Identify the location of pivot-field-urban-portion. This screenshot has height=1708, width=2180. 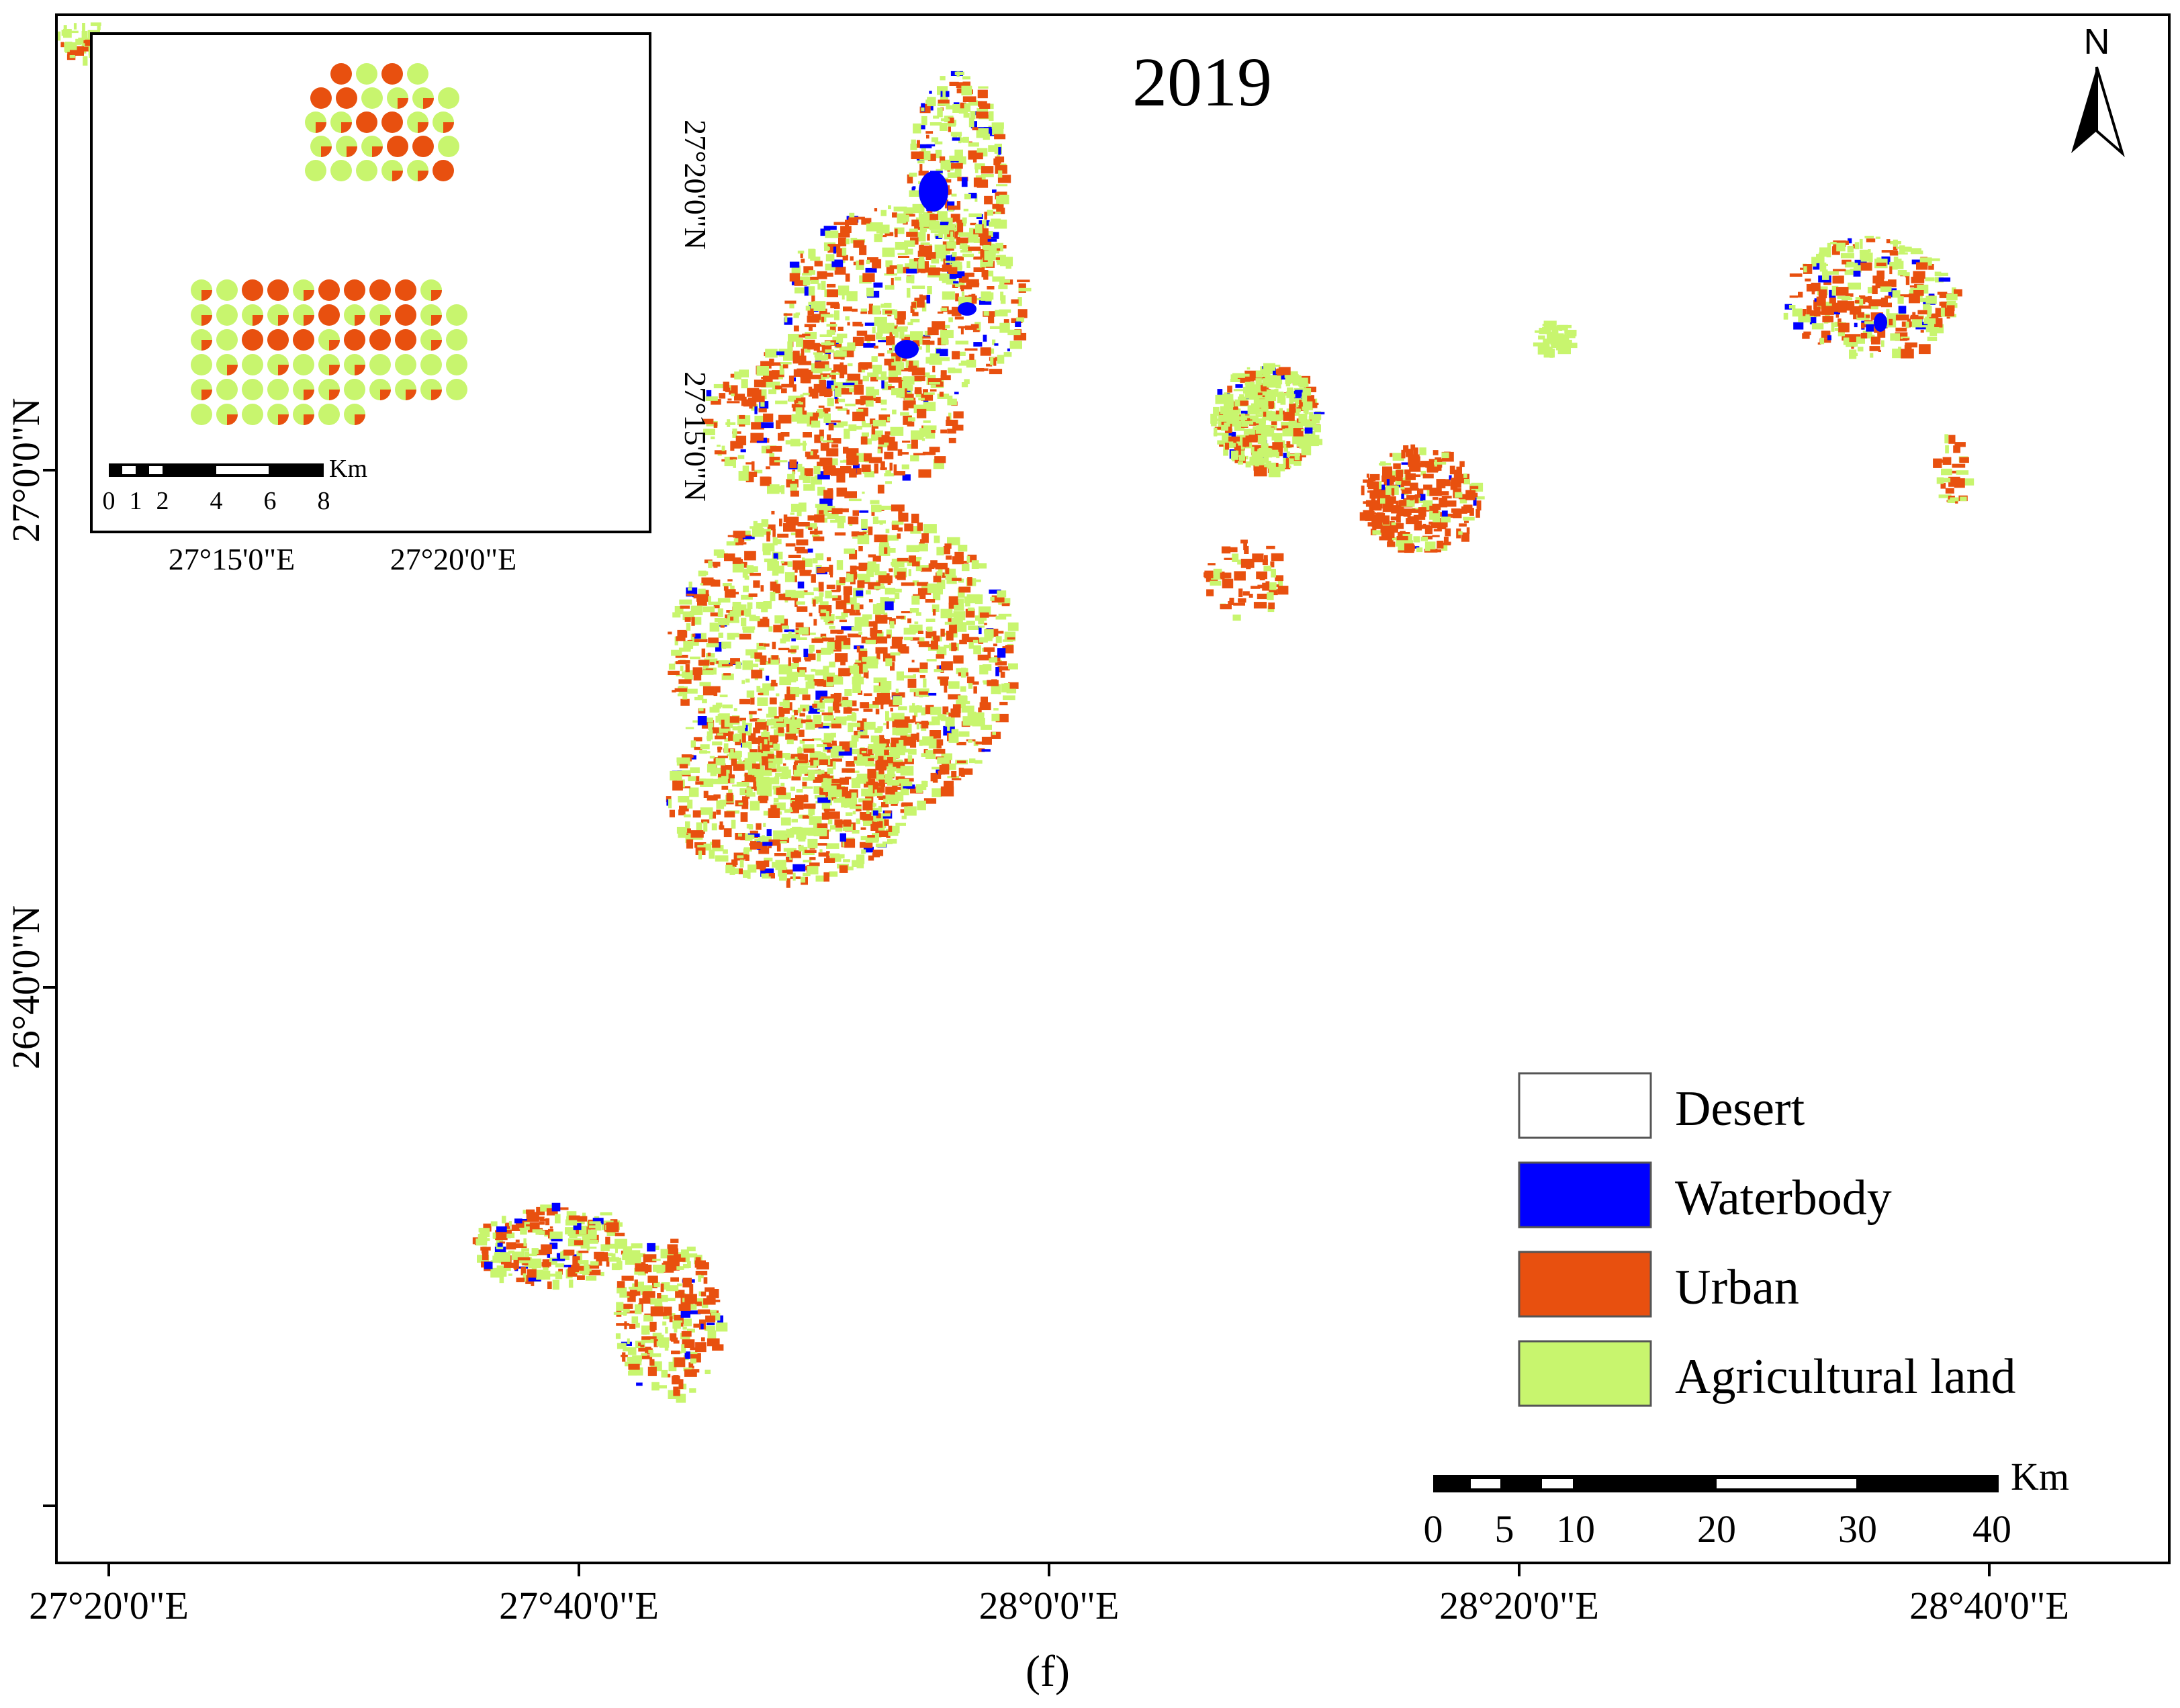
(436, 295).